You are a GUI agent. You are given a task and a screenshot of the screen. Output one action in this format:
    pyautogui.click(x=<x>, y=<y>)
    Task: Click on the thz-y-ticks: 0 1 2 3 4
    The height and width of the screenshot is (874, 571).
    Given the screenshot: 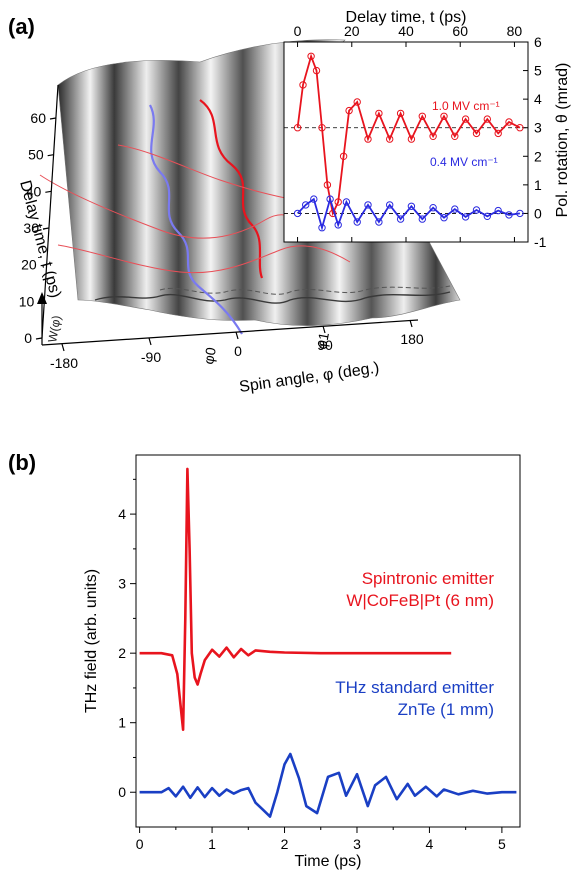 What is the action you would take?
    pyautogui.click(x=127, y=639)
    